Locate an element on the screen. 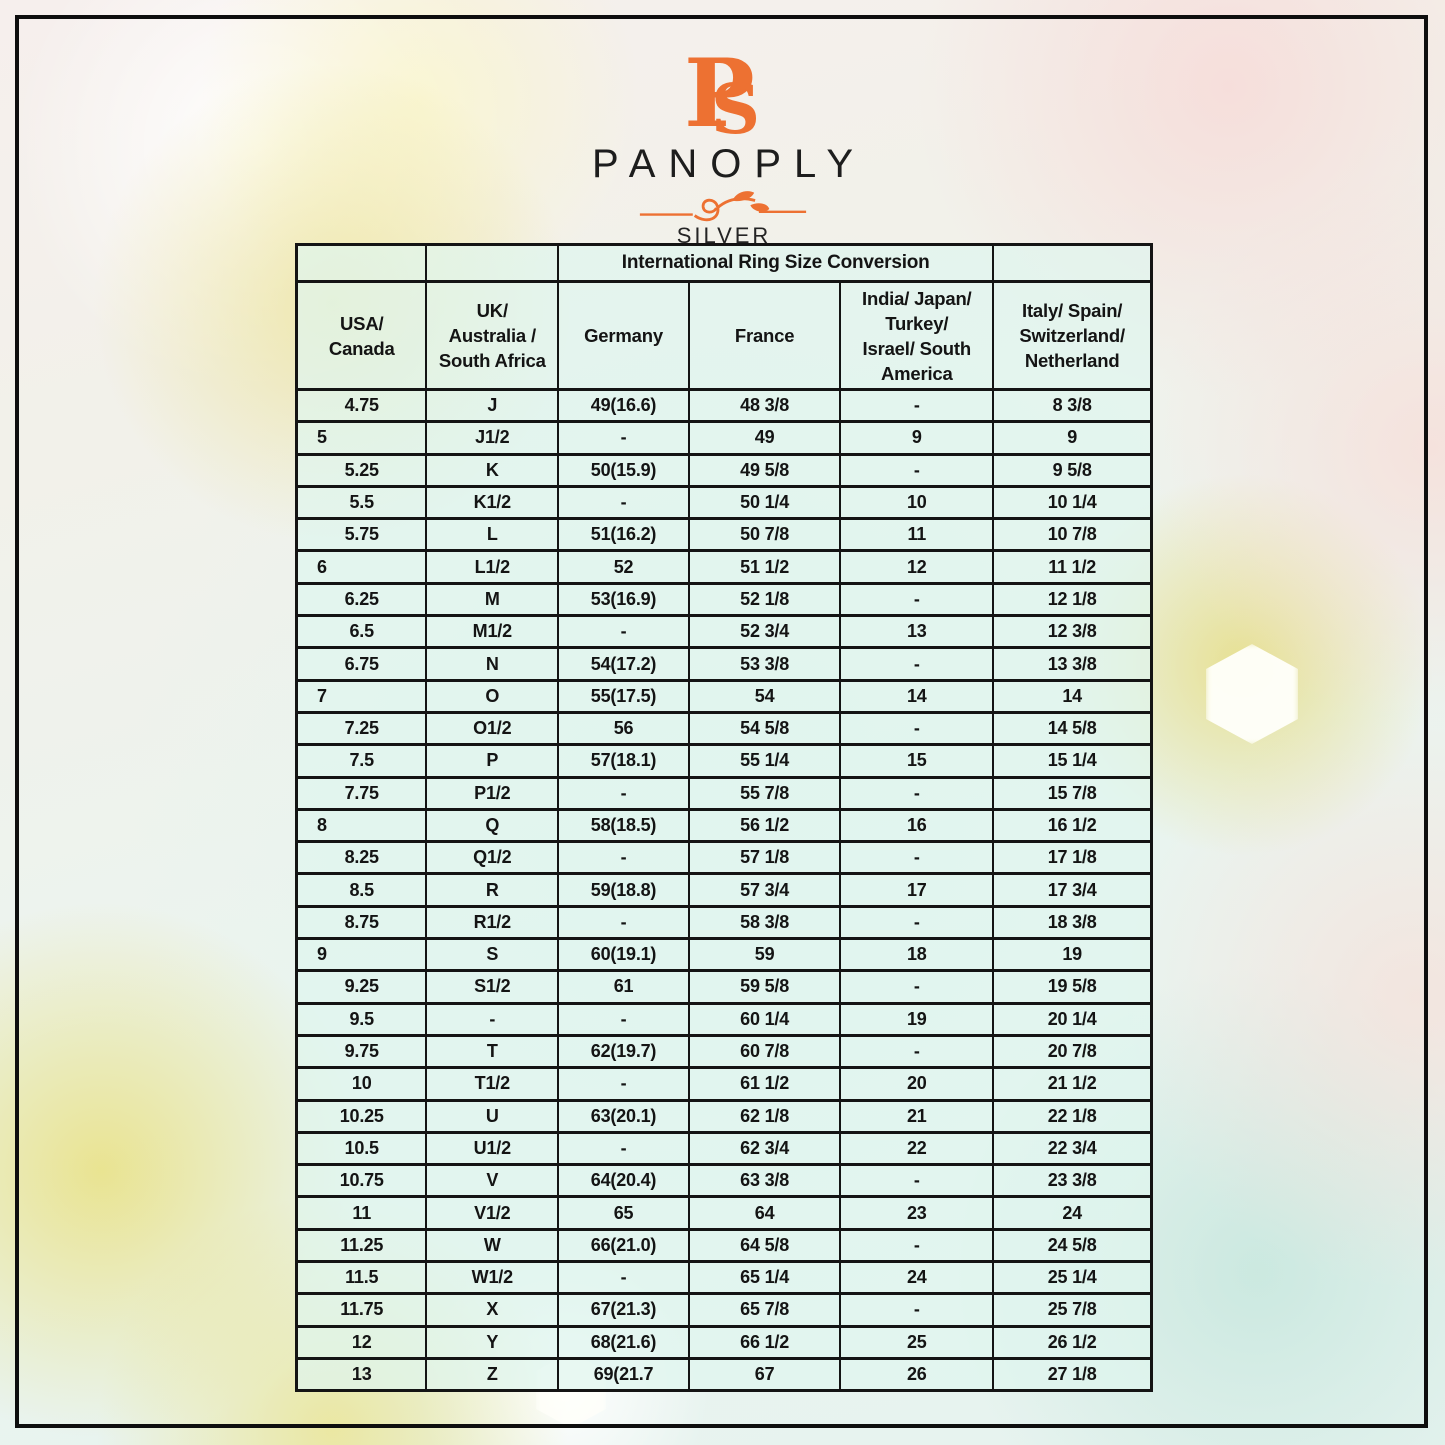  table-cell: 58(18.5) is located at coordinates (623, 825).